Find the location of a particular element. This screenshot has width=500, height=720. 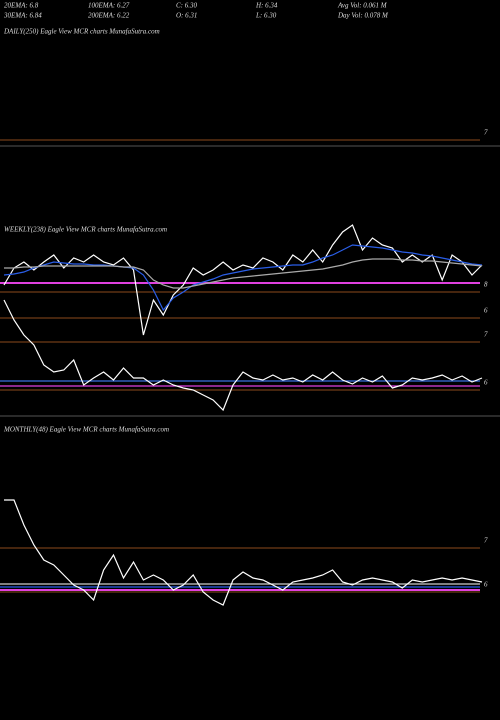

header-stat: 30EMA: 6.84 is located at coordinates (22, 16).